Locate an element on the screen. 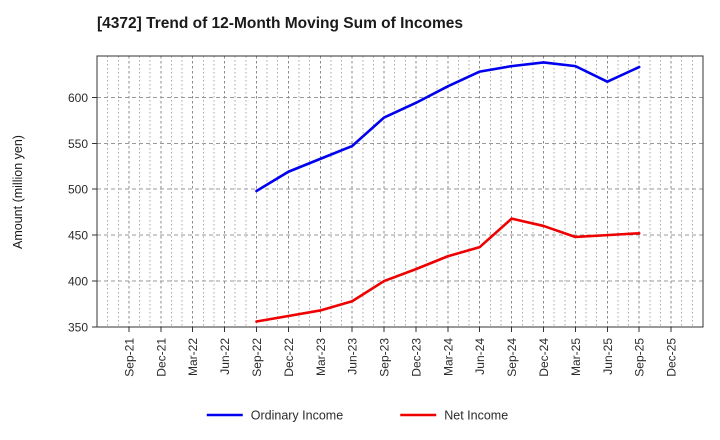  x-tick-label: Jun-24 is located at coordinates (480, 356).